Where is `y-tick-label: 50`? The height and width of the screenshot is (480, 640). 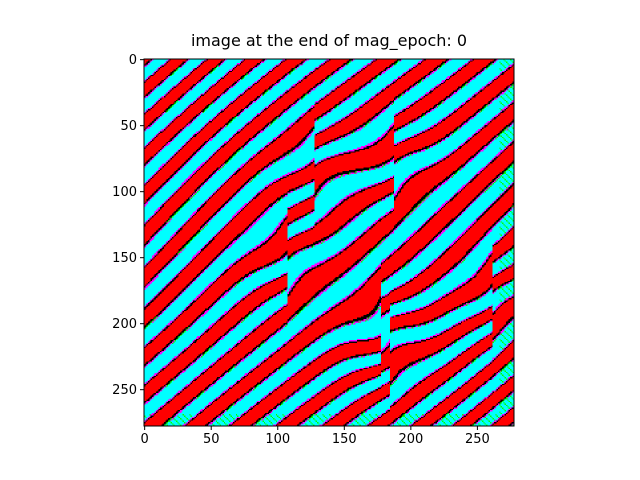 y-tick-label: 50 is located at coordinates (128, 126).